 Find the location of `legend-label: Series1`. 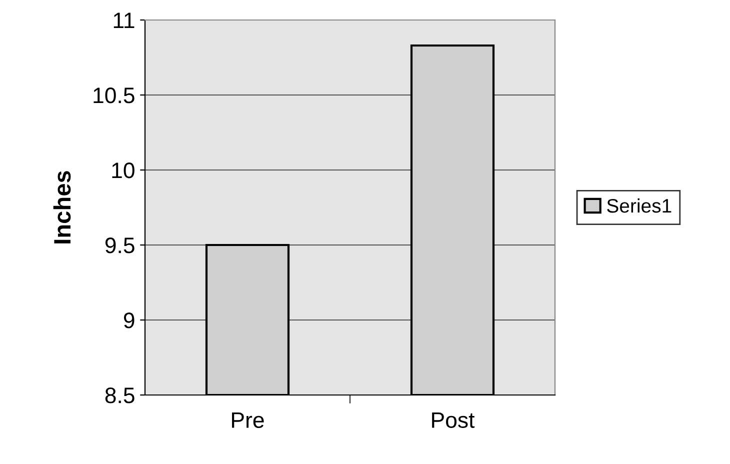

legend-label: Series1 is located at coordinates (639, 205).